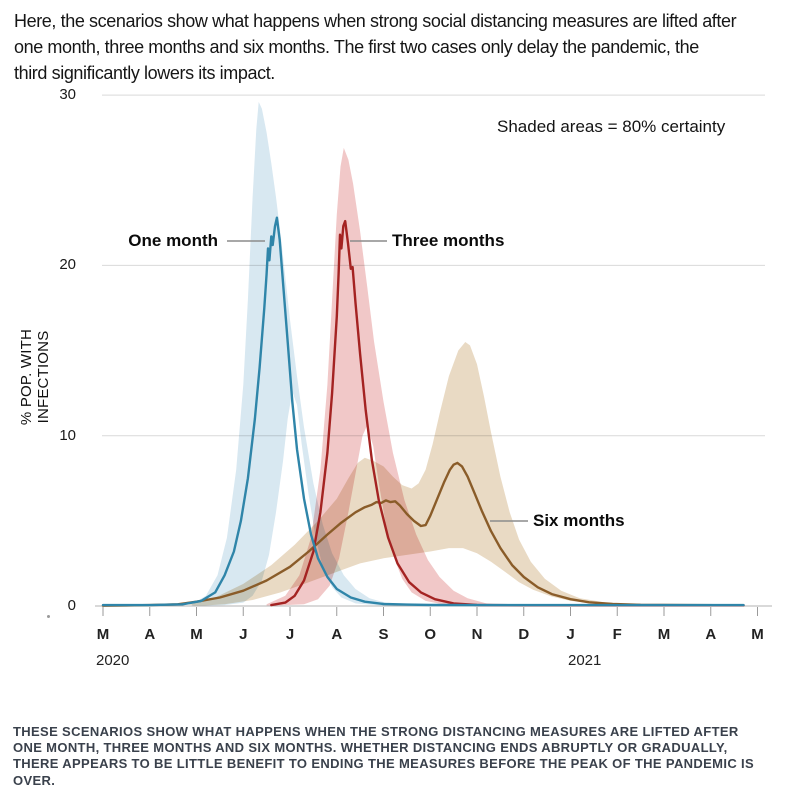 Image resolution: width=795 pixels, height=794 pixels. Describe the element at coordinates (611, 126) in the screenshot. I see `certainty-note: Shaded areas = 80% certainty` at that location.